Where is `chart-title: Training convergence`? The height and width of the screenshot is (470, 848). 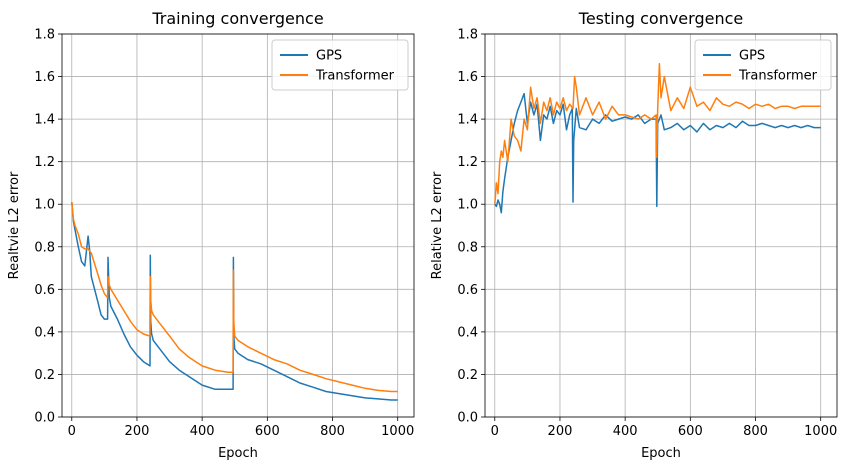
chart-title: Training convergence is located at coordinates (237, 18).